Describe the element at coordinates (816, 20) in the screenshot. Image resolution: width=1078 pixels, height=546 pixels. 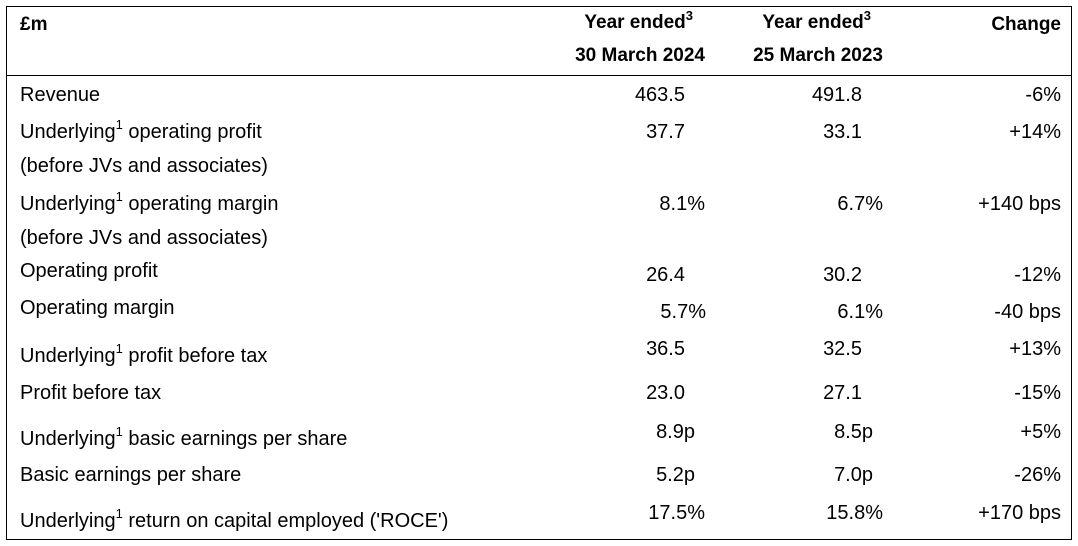
I see `col-2023-header-line1: Year ended3` at that location.